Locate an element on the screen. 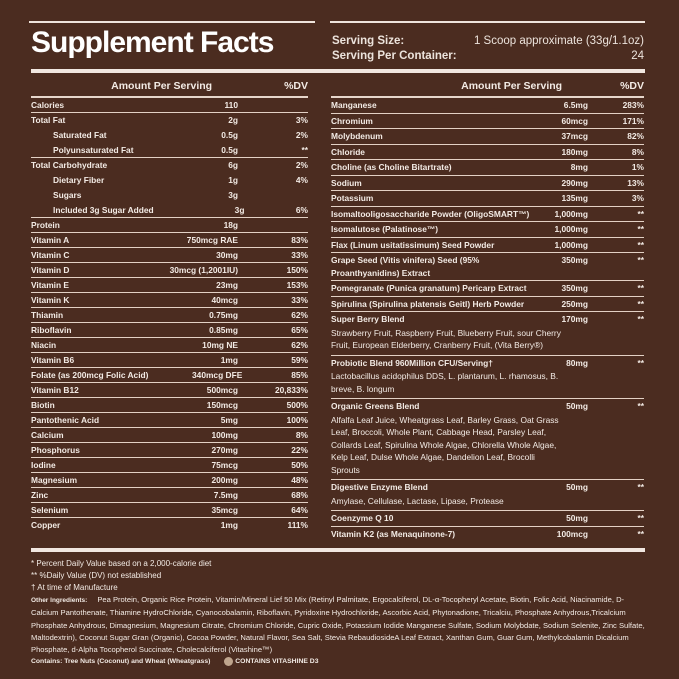 This screenshot has height=679, width=679. nutrient-row: Biotin 150mcg 500% is located at coordinates (169, 404).